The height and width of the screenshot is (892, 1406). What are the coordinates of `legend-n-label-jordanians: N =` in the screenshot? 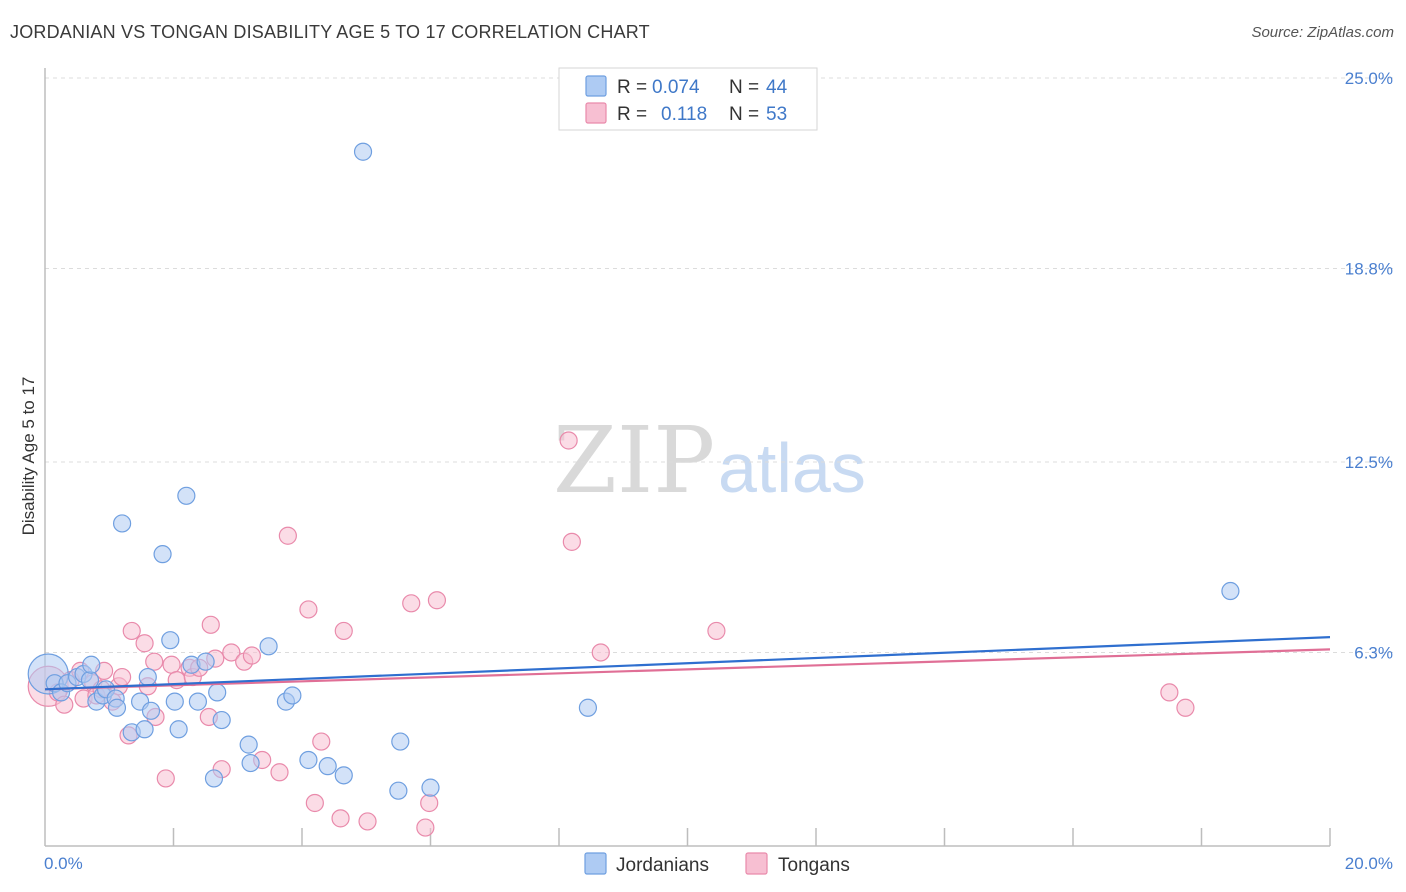 It's located at (744, 87).